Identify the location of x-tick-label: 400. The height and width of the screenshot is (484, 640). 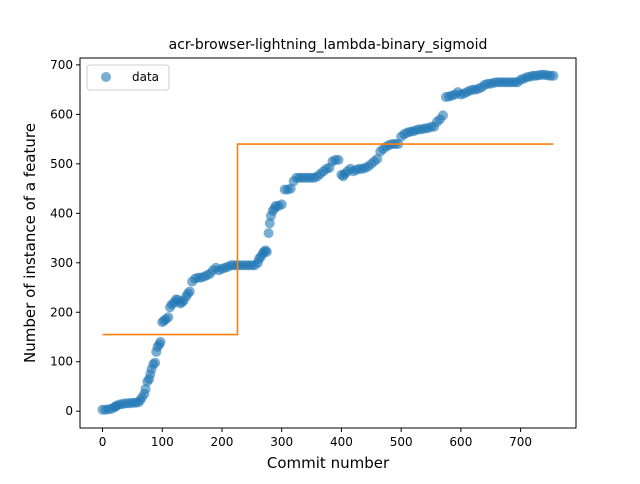
(341, 442).